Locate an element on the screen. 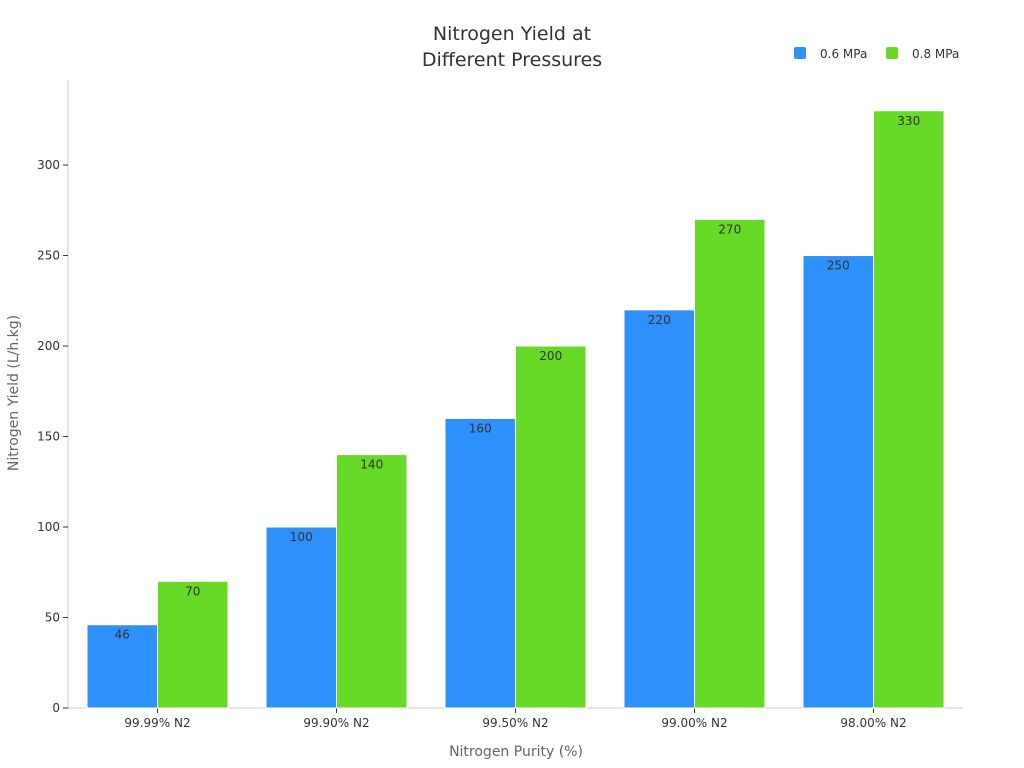  bar-value-label: 330 is located at coordinates (908, 121).